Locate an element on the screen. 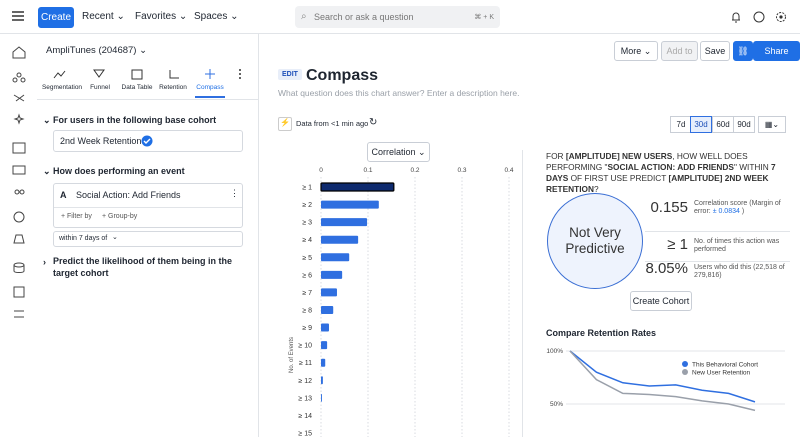  x-tick-label: 0.1 is located at coordinates (367, 170).